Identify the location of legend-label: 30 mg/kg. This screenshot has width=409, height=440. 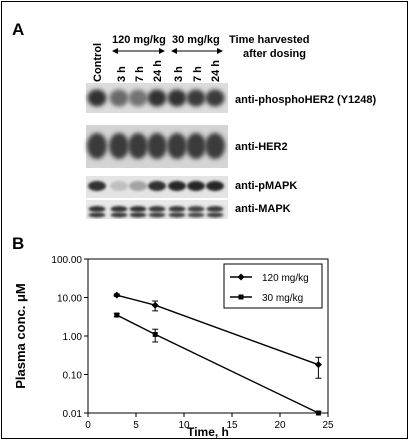
(282, 298).